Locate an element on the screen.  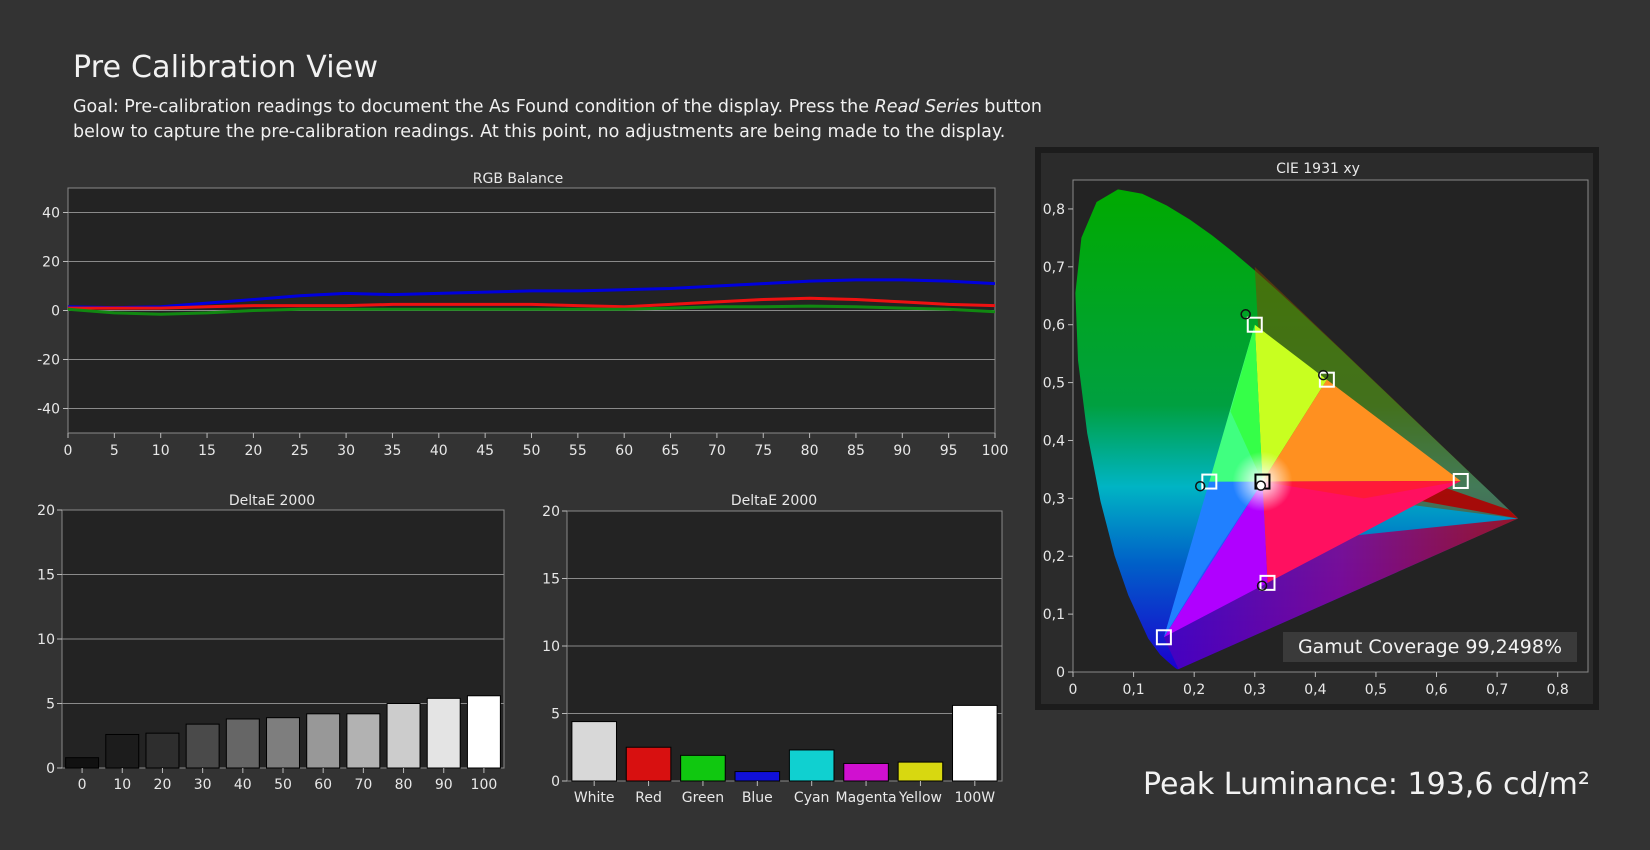
rgb-x-tick-label: 95 is located at coordinates (949, 451).